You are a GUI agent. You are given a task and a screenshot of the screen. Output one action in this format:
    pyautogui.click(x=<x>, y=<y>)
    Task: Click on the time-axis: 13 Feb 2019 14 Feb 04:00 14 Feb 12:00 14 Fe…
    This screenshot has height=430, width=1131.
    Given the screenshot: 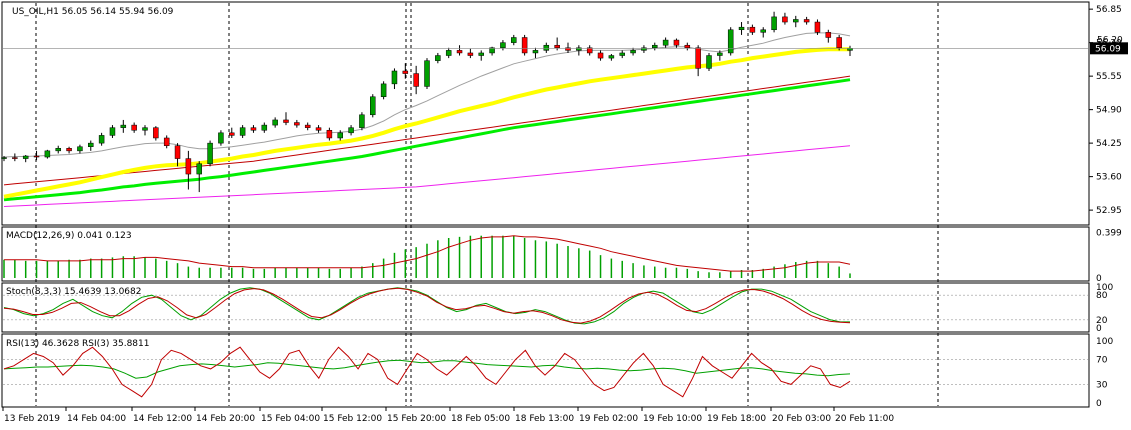 What is the action you would take?
    pyautogui.click(x=448, y=415)
    